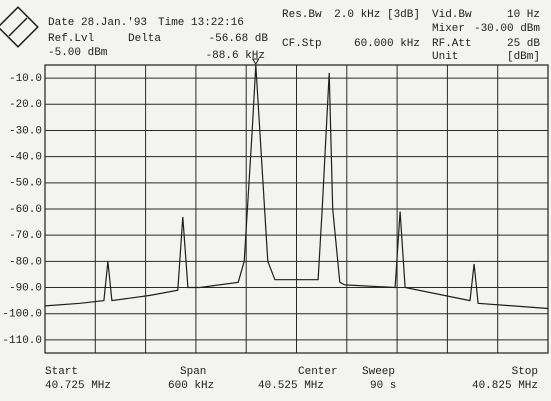 The width and height of the screenshot is (551, 401). What do you see at coordinates (507, 29) in the screenshot?
I see `header-label: -30.00 dBm` at bounding box center [507, 29].